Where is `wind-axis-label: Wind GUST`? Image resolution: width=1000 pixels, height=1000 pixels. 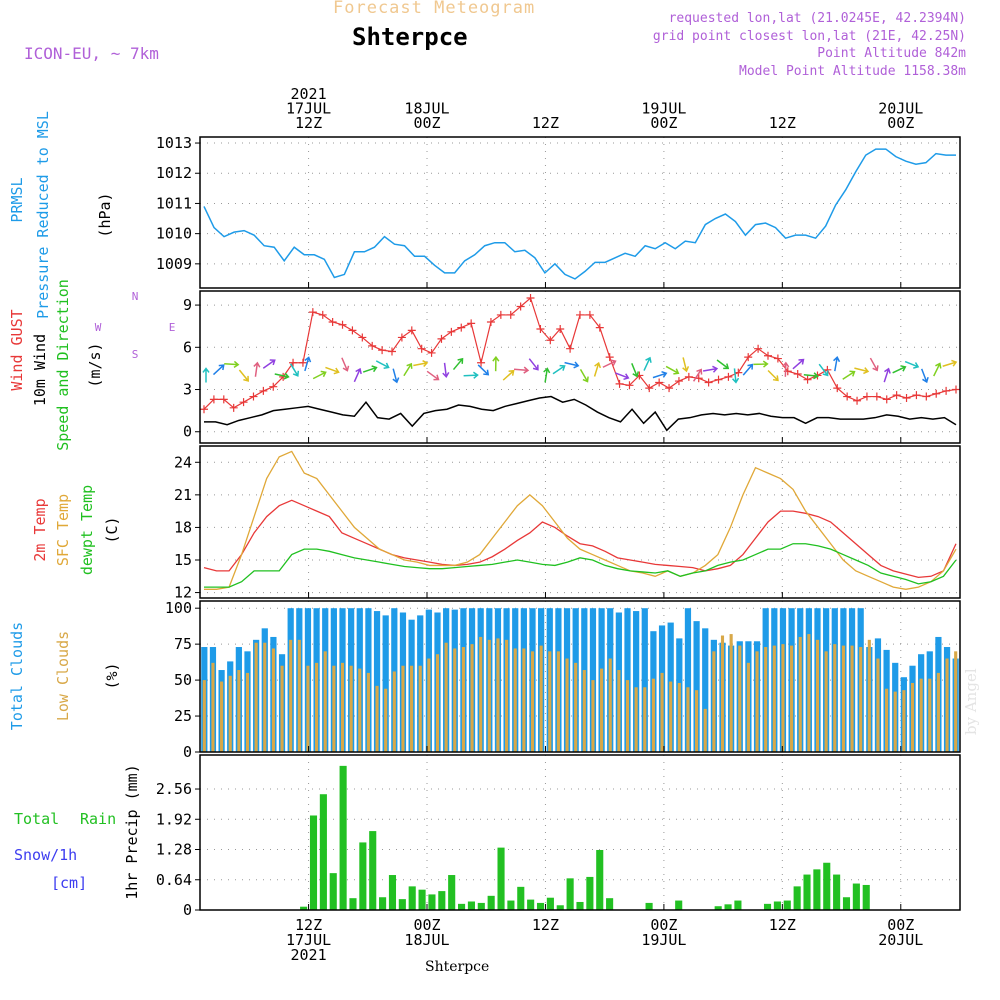 wind-axis-label: Wind GUST is located at coordinates (17, 349).